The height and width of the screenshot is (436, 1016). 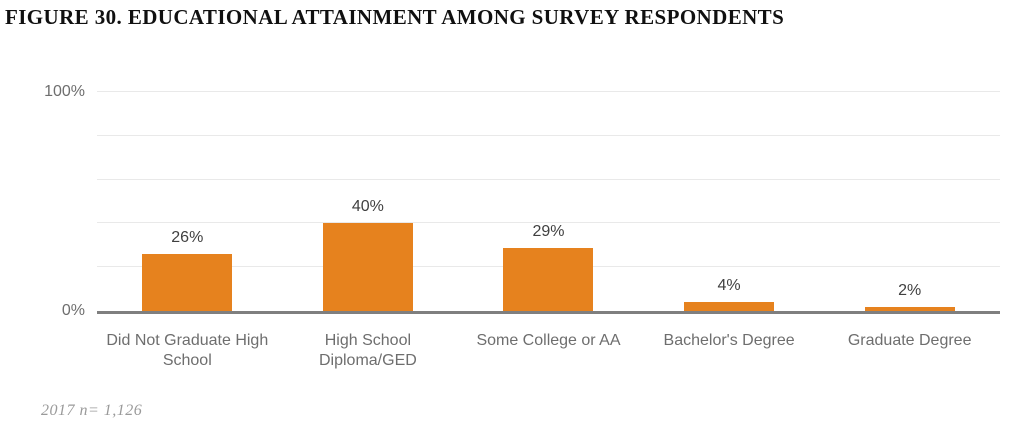 What do you see at coordinates (909, 220) in the screenshot?
I see `bar-column: 2% Graduate Degree` at bounding box center [909, 220].